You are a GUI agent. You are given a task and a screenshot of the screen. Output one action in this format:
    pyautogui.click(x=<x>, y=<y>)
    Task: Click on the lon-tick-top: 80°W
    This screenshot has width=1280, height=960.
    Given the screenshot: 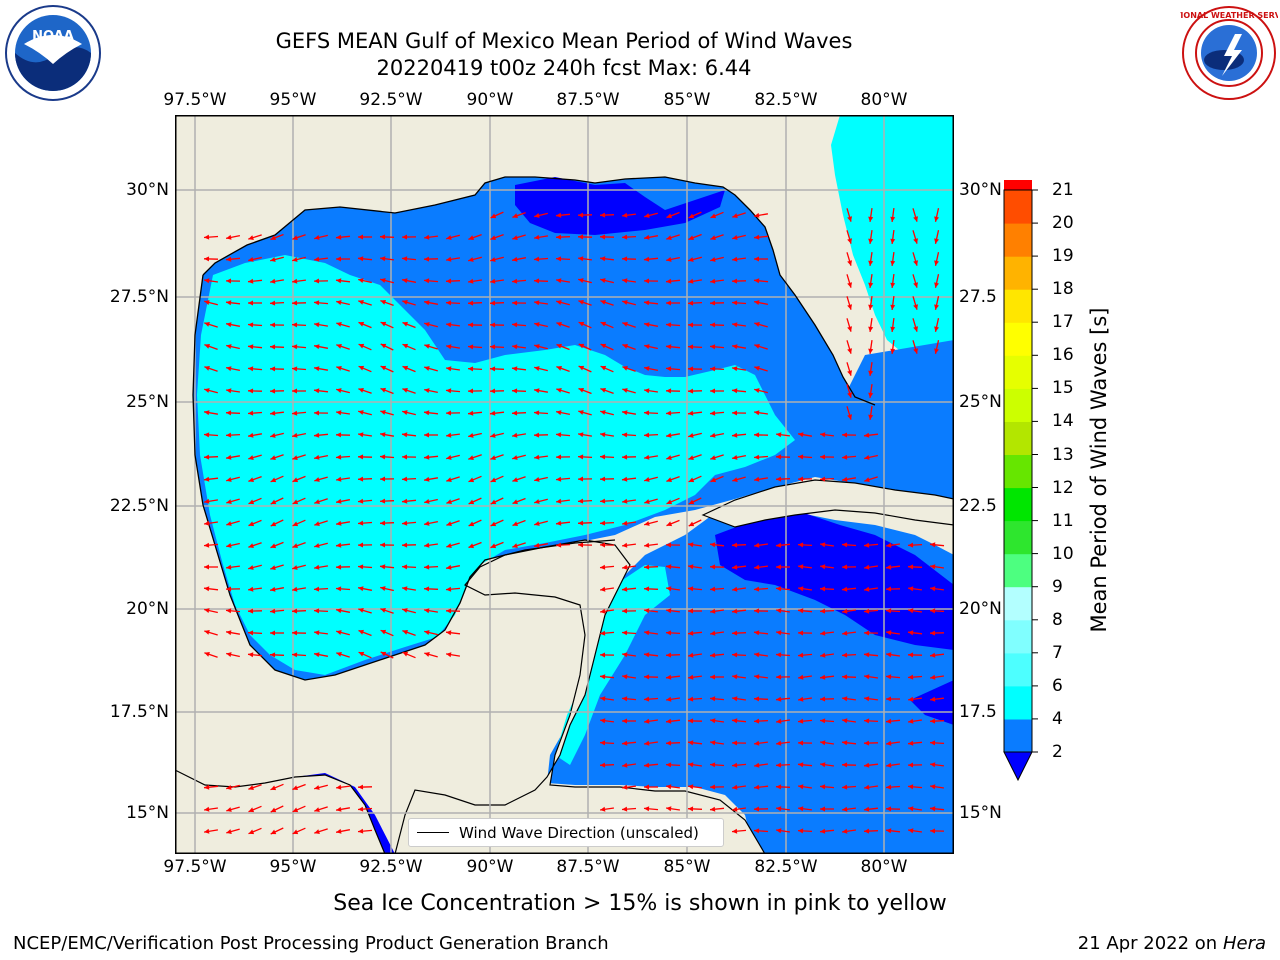 What is the action you would take?
    pyautogui.click(x=884, y=100)
    